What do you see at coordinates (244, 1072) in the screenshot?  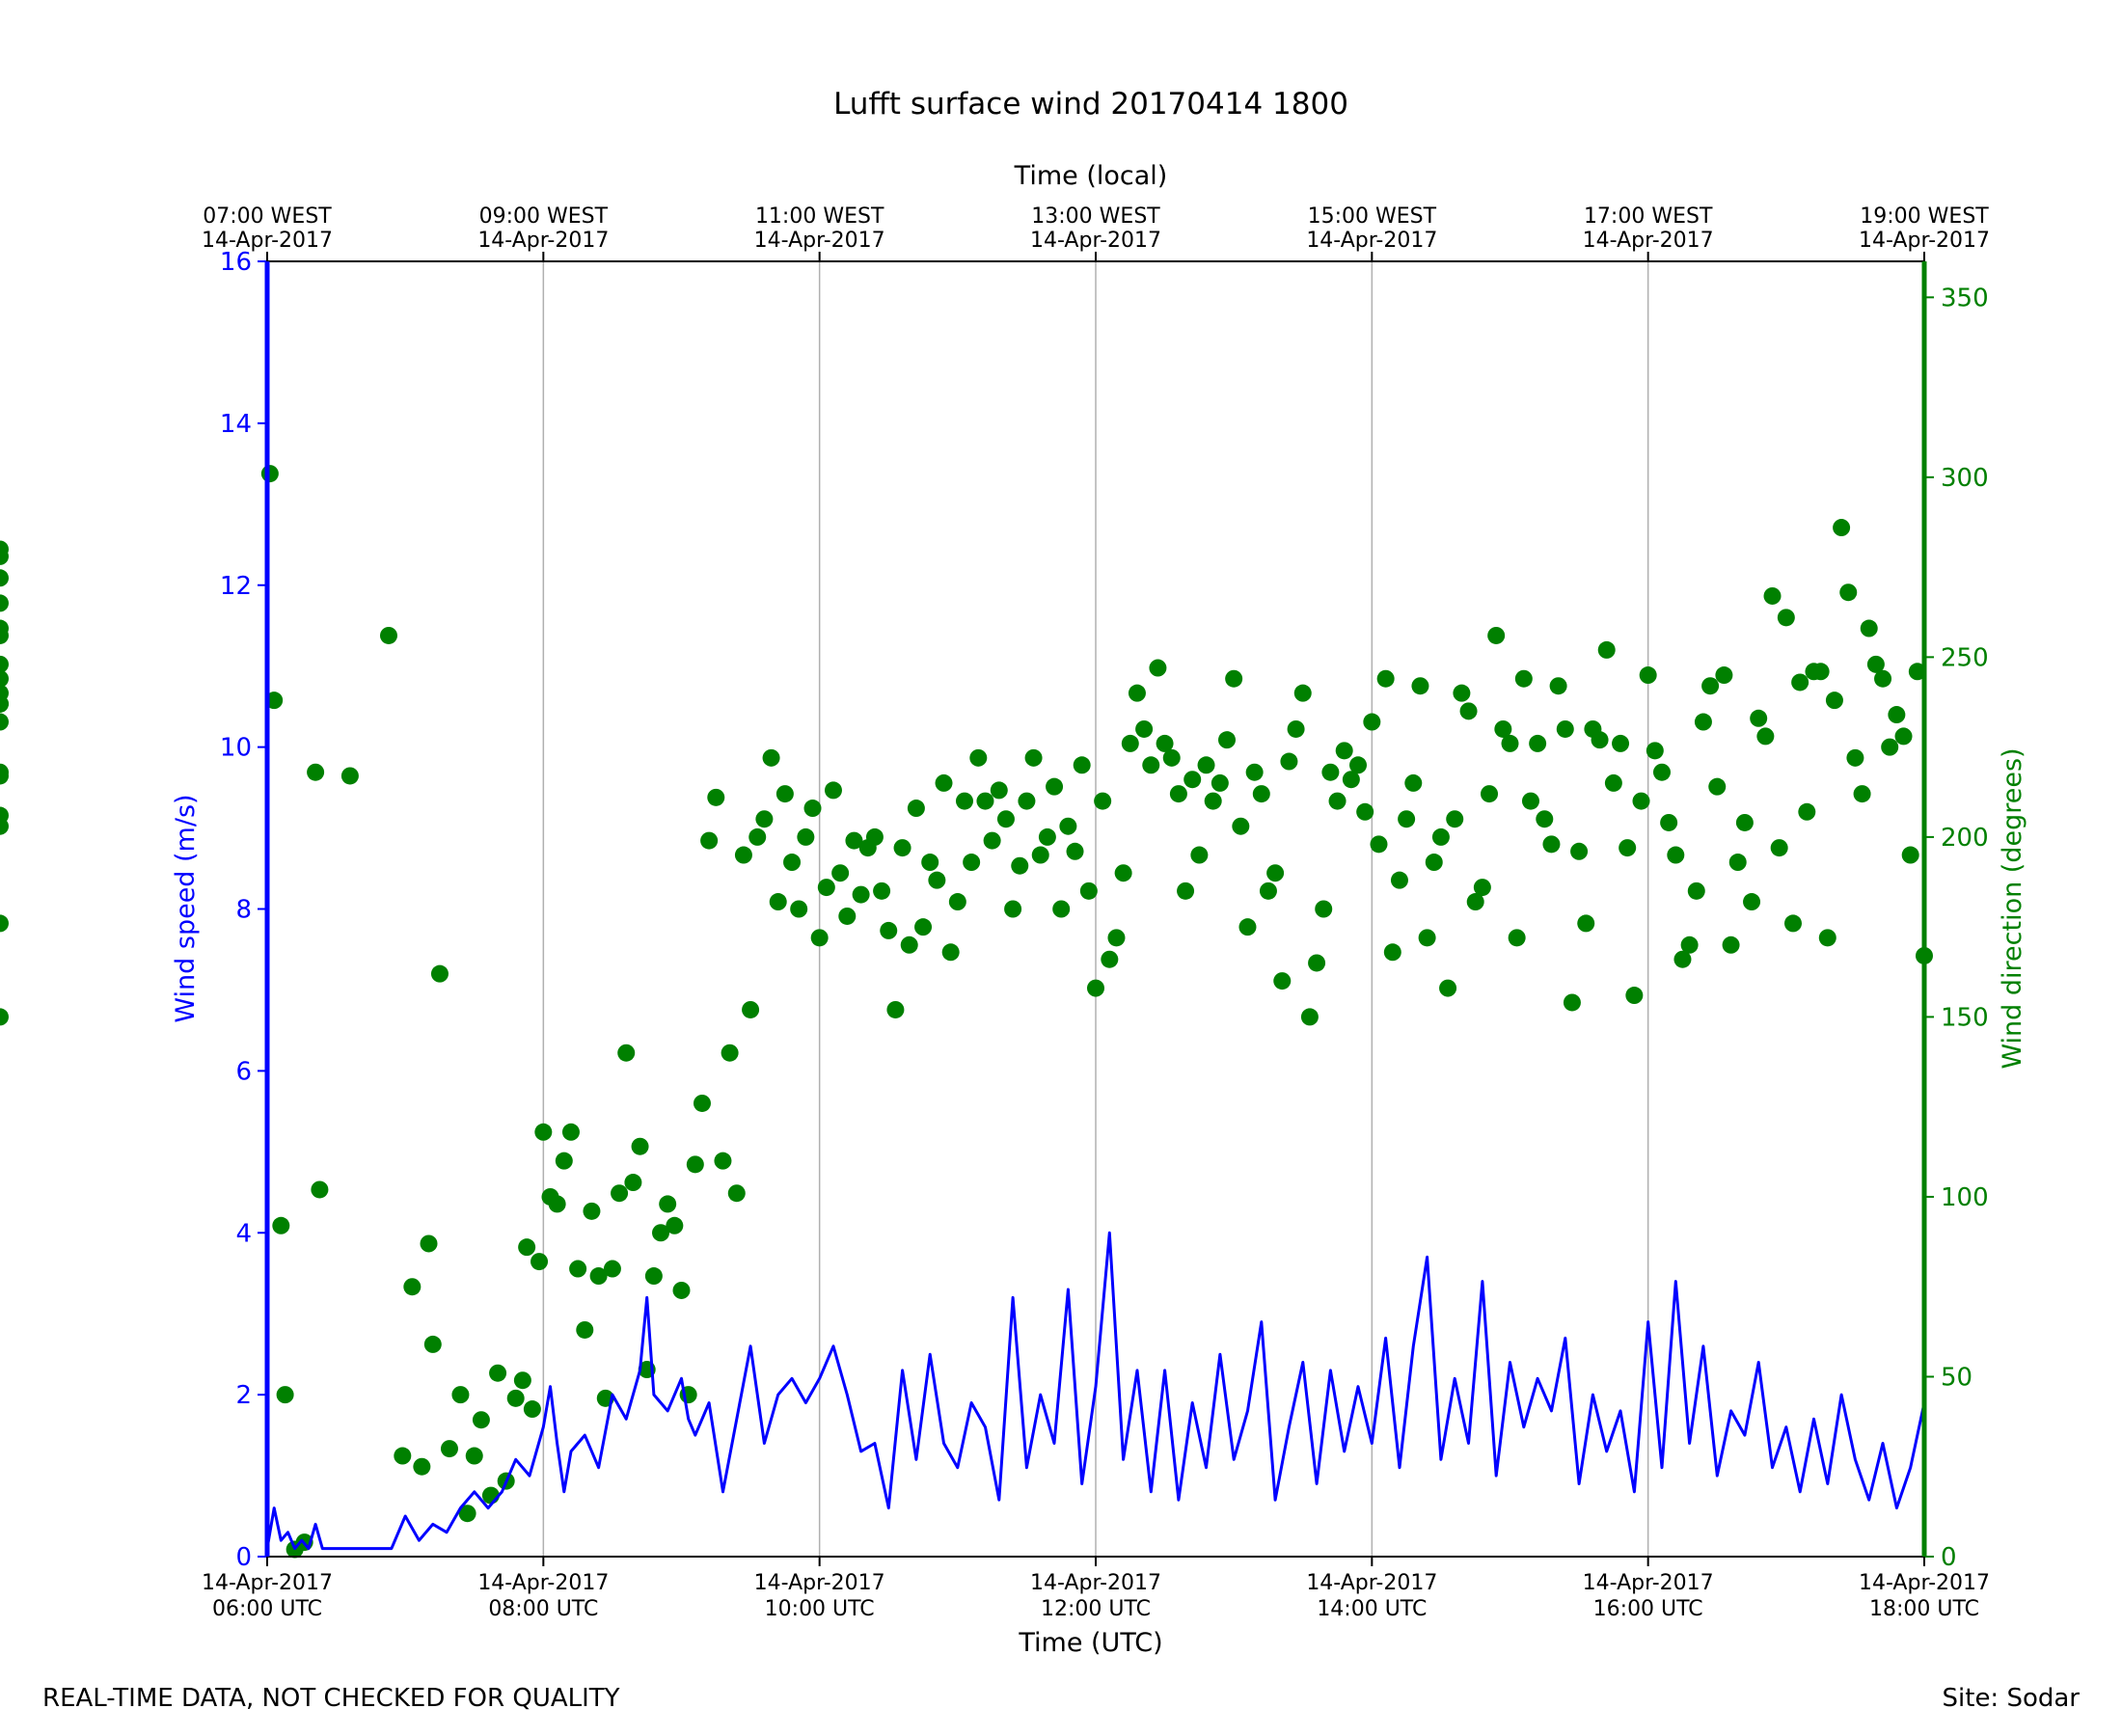 I see `left-tick-label: 6` at bounding box center [244, 1072].